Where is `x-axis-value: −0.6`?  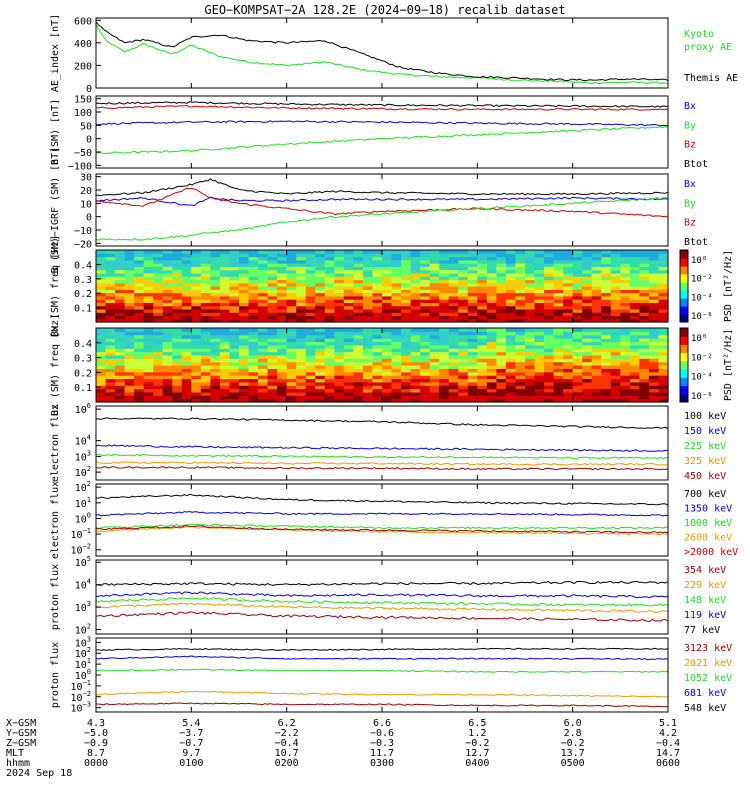 x-axis-value: −0.6 is located at coordinates (382, 733).